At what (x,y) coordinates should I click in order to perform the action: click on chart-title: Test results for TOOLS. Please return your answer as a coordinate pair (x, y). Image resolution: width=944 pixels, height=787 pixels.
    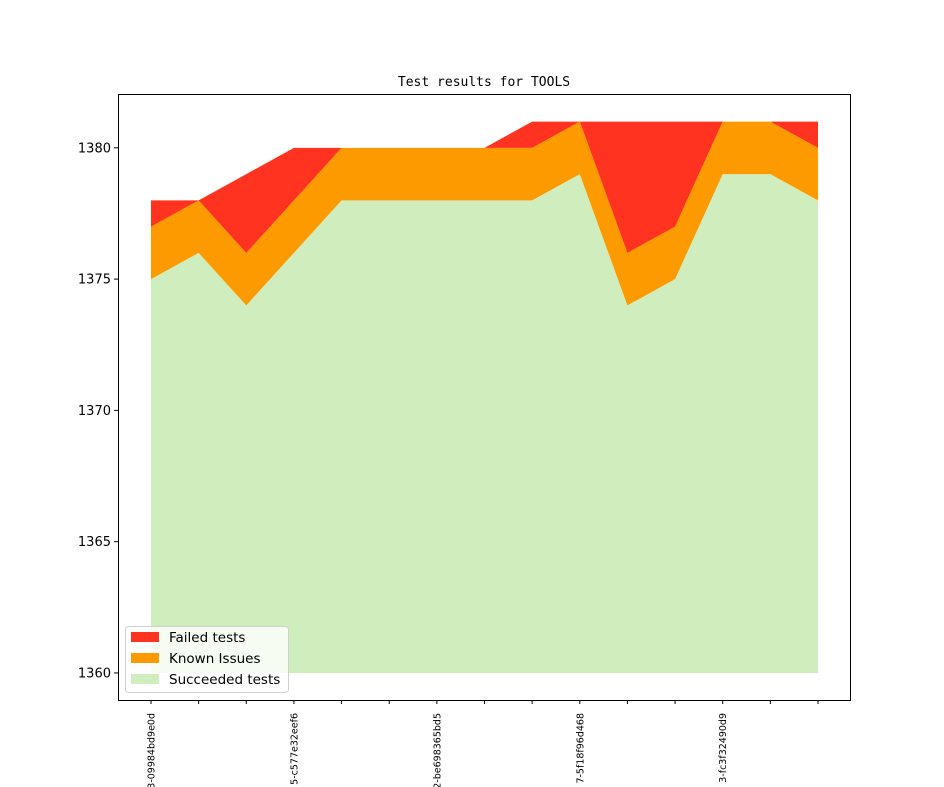
    Looking at the image, I should click on (484, 82).